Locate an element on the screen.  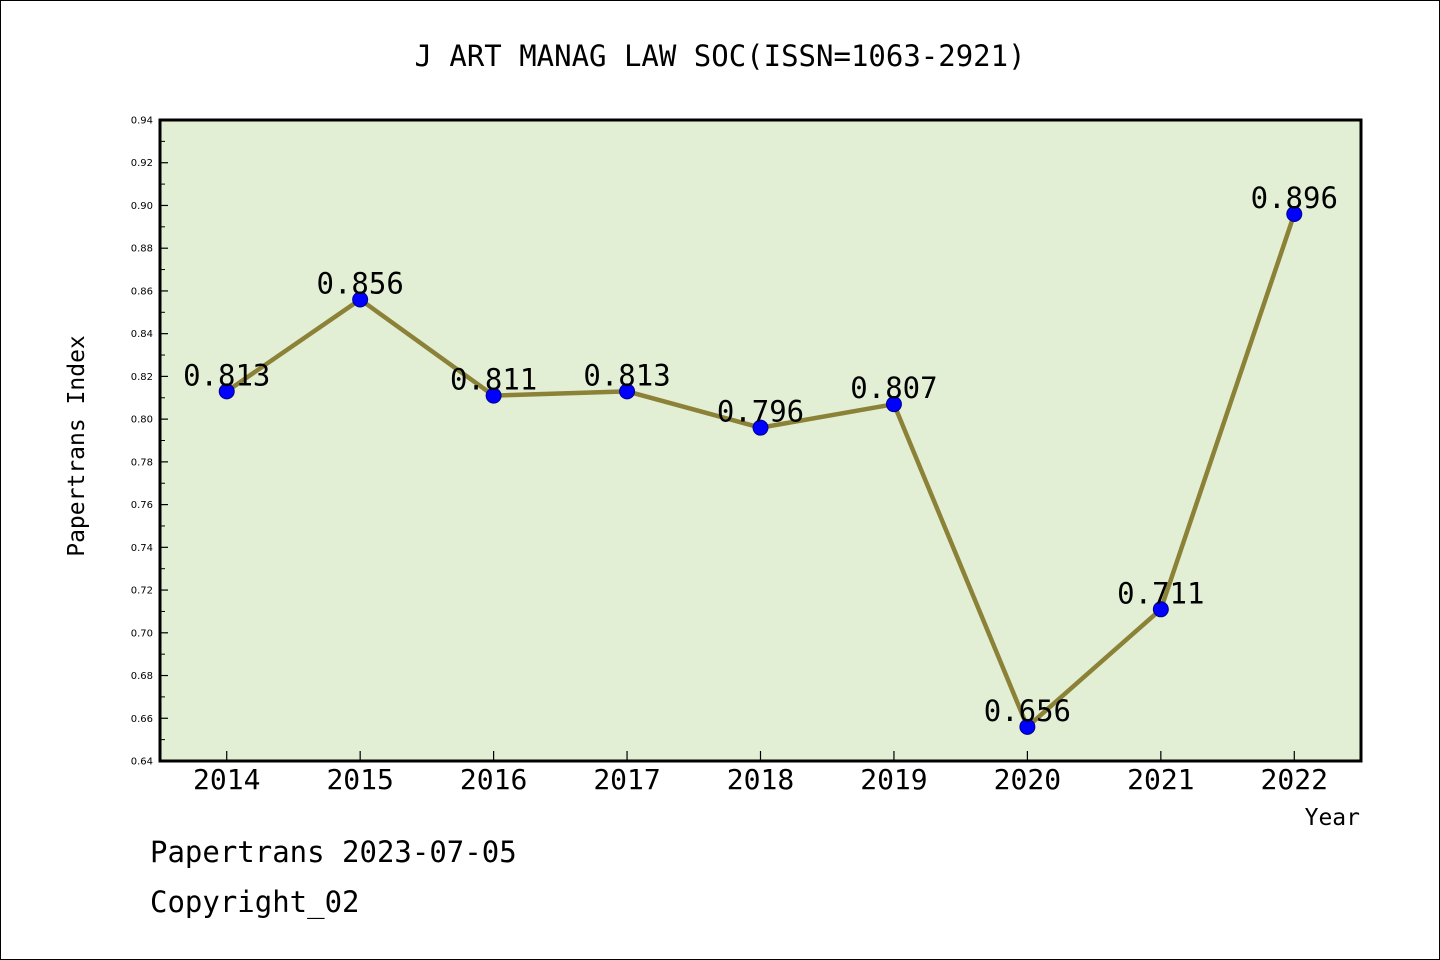
x-tick-label: 2018 is located at coordinates (760, 779).